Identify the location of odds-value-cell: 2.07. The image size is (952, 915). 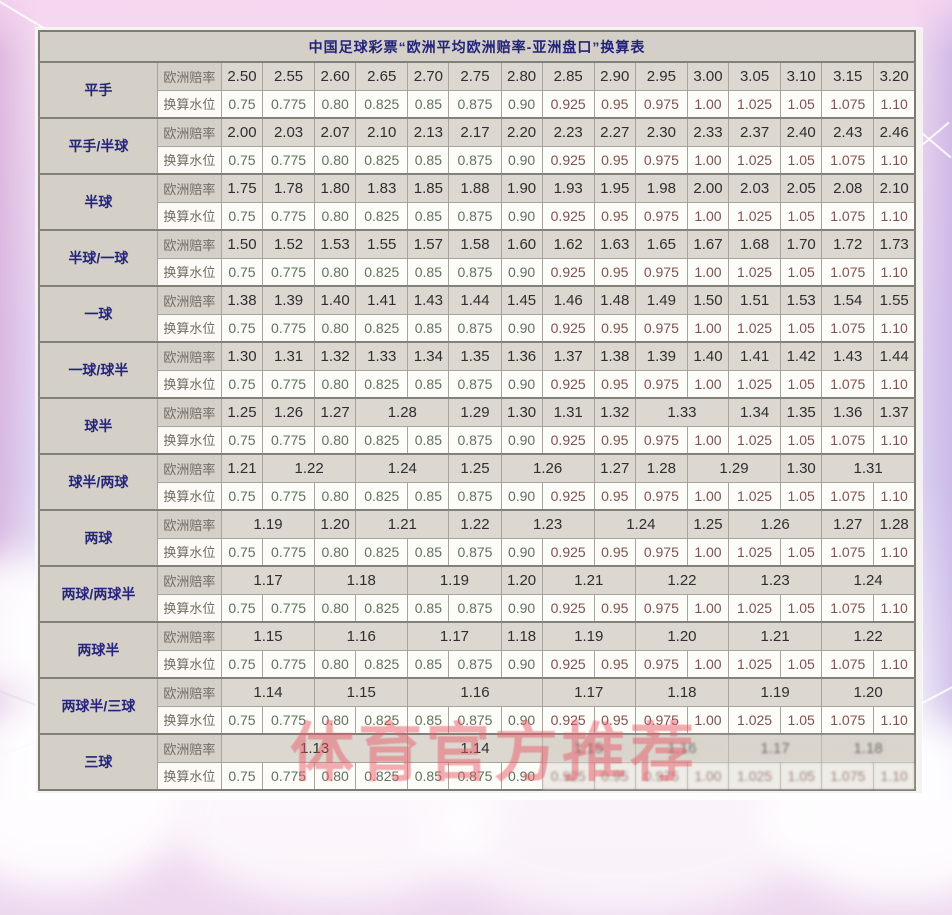
(335, 132).